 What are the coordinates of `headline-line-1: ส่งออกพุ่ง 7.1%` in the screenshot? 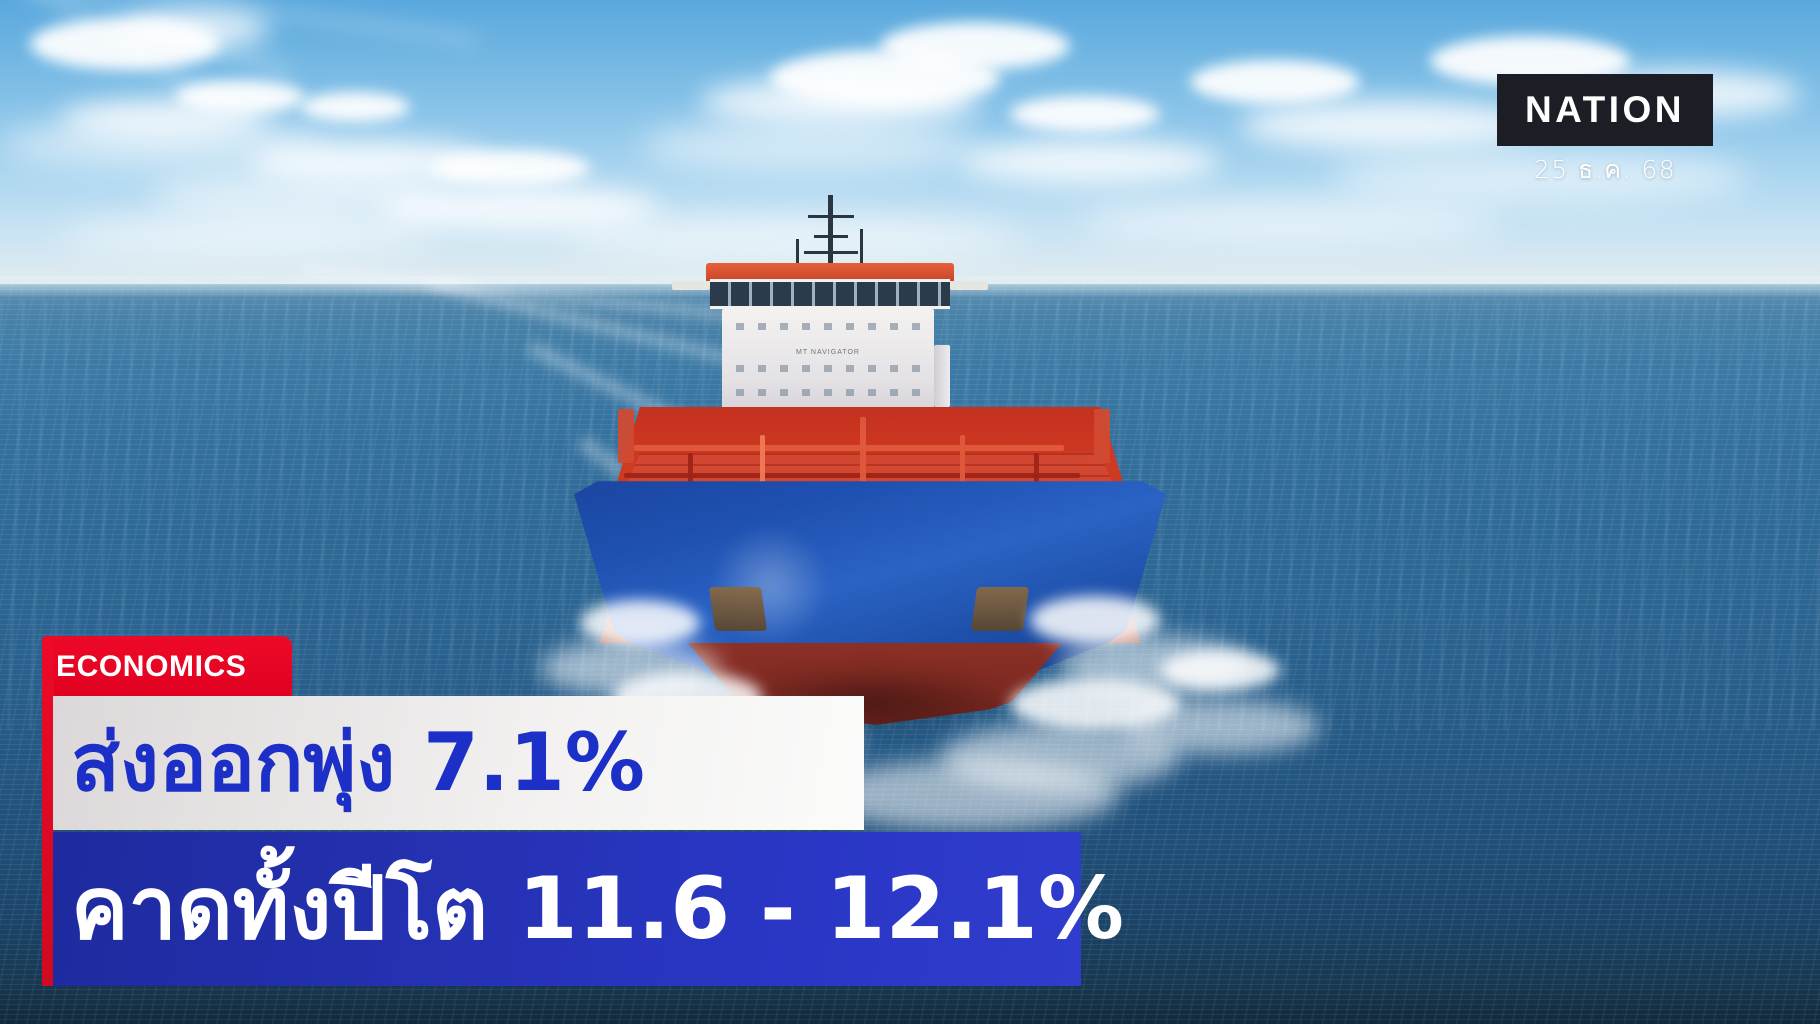 It's located at (358, 762).